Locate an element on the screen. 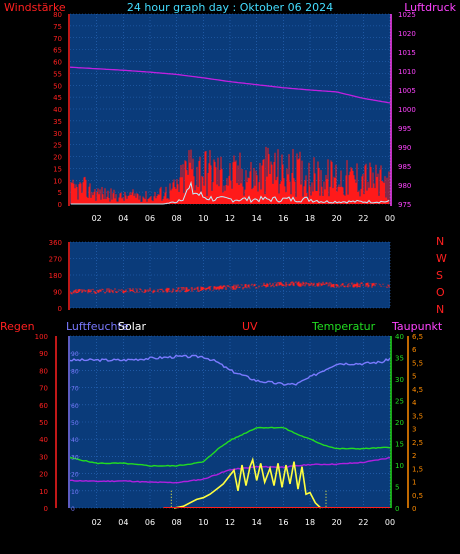 Image resolution: width=460 pixels, height=554 pixels. temperature-line is located at coordinates (230, 446).